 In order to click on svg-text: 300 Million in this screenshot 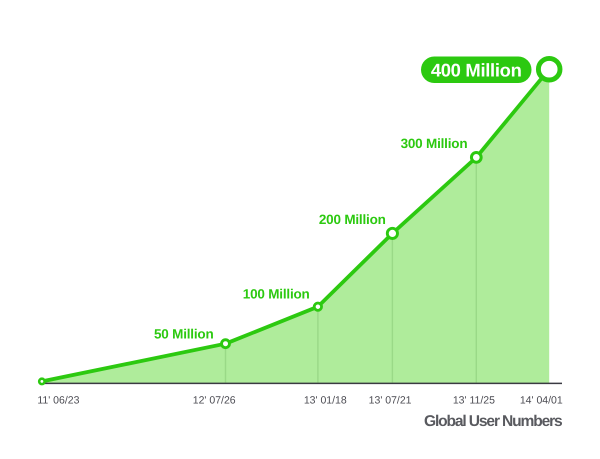, I will do `click(434, 143)`.